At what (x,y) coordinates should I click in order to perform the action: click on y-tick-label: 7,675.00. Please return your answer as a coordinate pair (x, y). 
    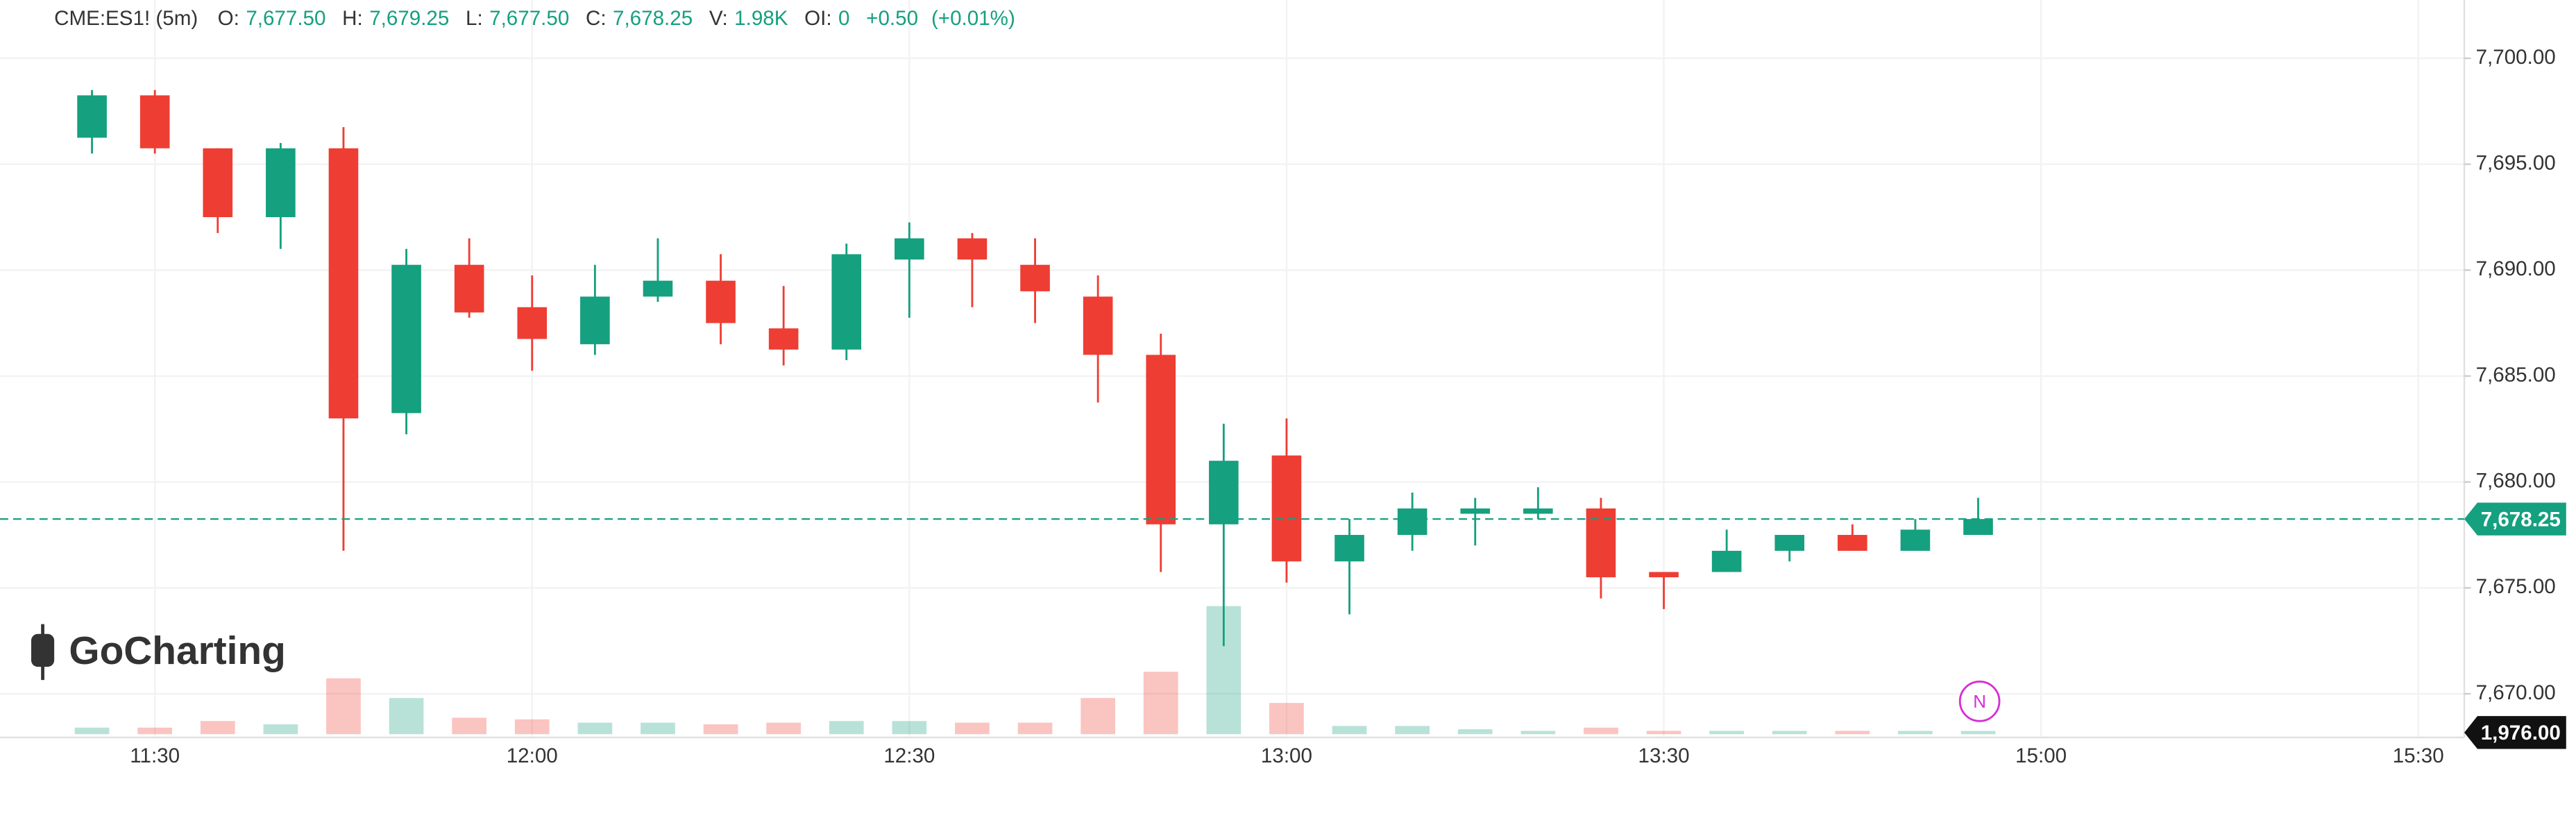
    Looking at the image, I should click on (2516, 587).